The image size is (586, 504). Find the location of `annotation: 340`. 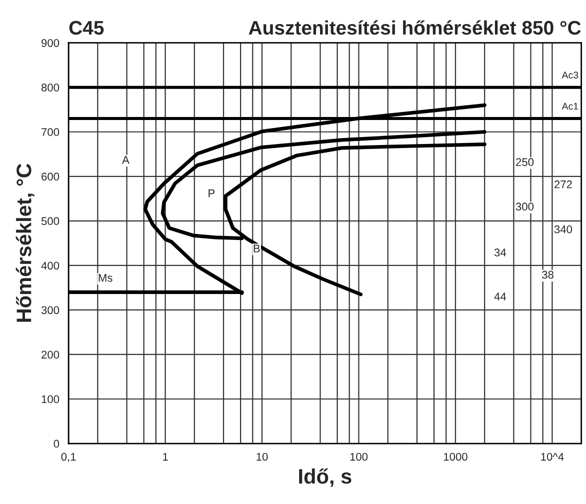

annotation: 340 is located at coordinates (563, 229).